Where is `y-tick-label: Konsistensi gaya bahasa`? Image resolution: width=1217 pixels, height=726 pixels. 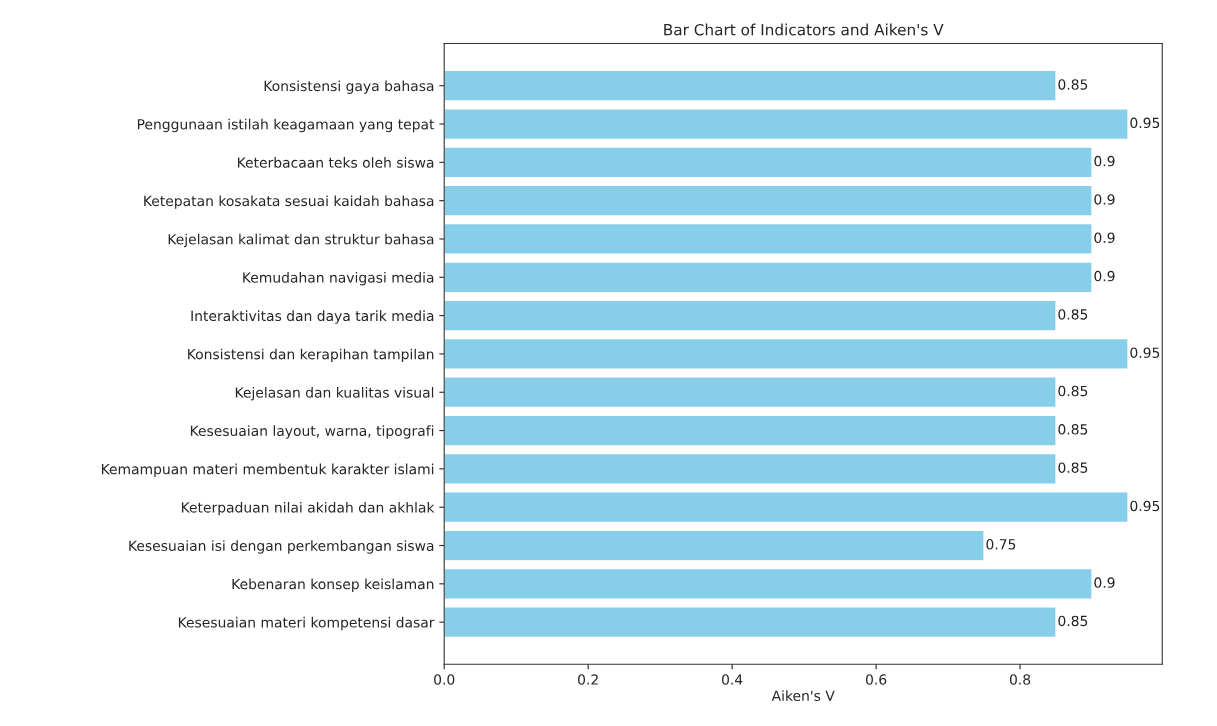
y-tick-label: Konsistensi gaya bahasa is located at coordinates (349, 87).